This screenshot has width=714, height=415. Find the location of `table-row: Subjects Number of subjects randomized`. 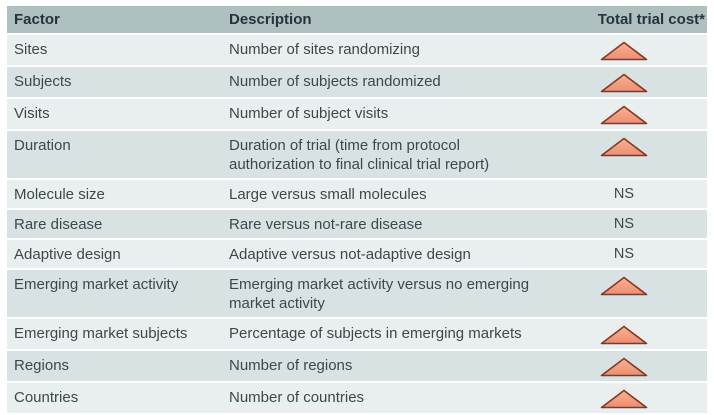

table-row: Subjects Number of subjects randomized is located at coordinates (357, 82).